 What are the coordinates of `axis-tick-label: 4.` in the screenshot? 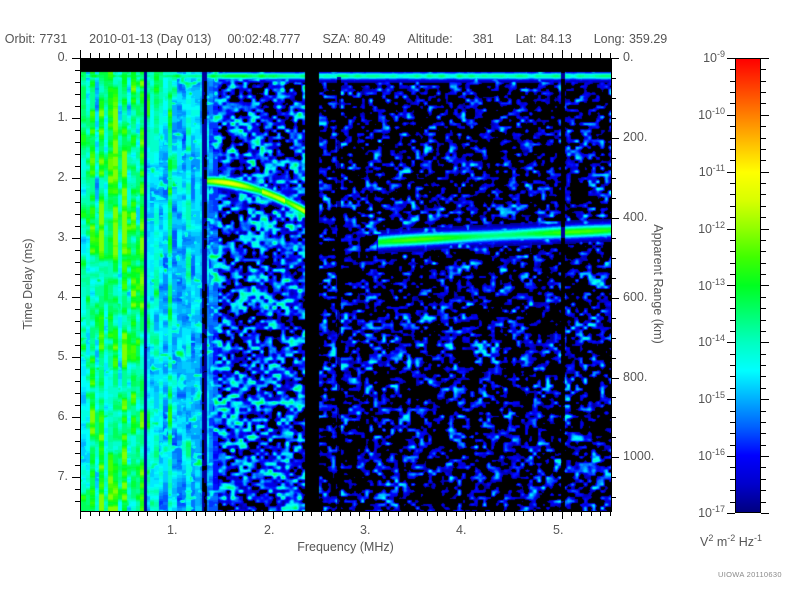 It's located at (62, 296).